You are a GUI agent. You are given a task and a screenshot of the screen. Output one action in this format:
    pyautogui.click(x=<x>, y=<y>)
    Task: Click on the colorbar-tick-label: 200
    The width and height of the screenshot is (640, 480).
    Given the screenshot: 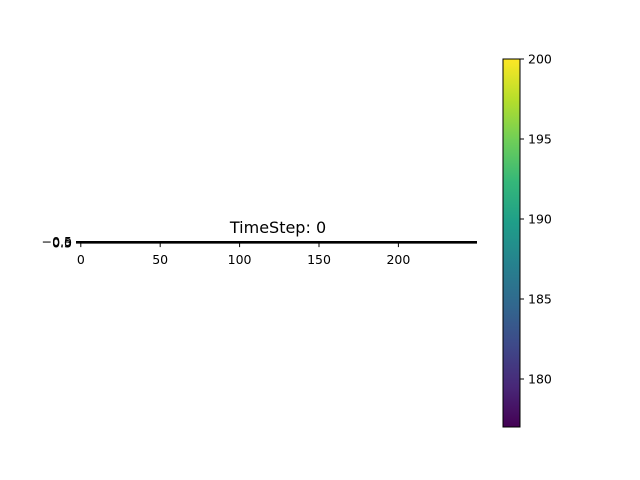 What is the action you would take?
    pyautogui.click(x=540, y=59)
    